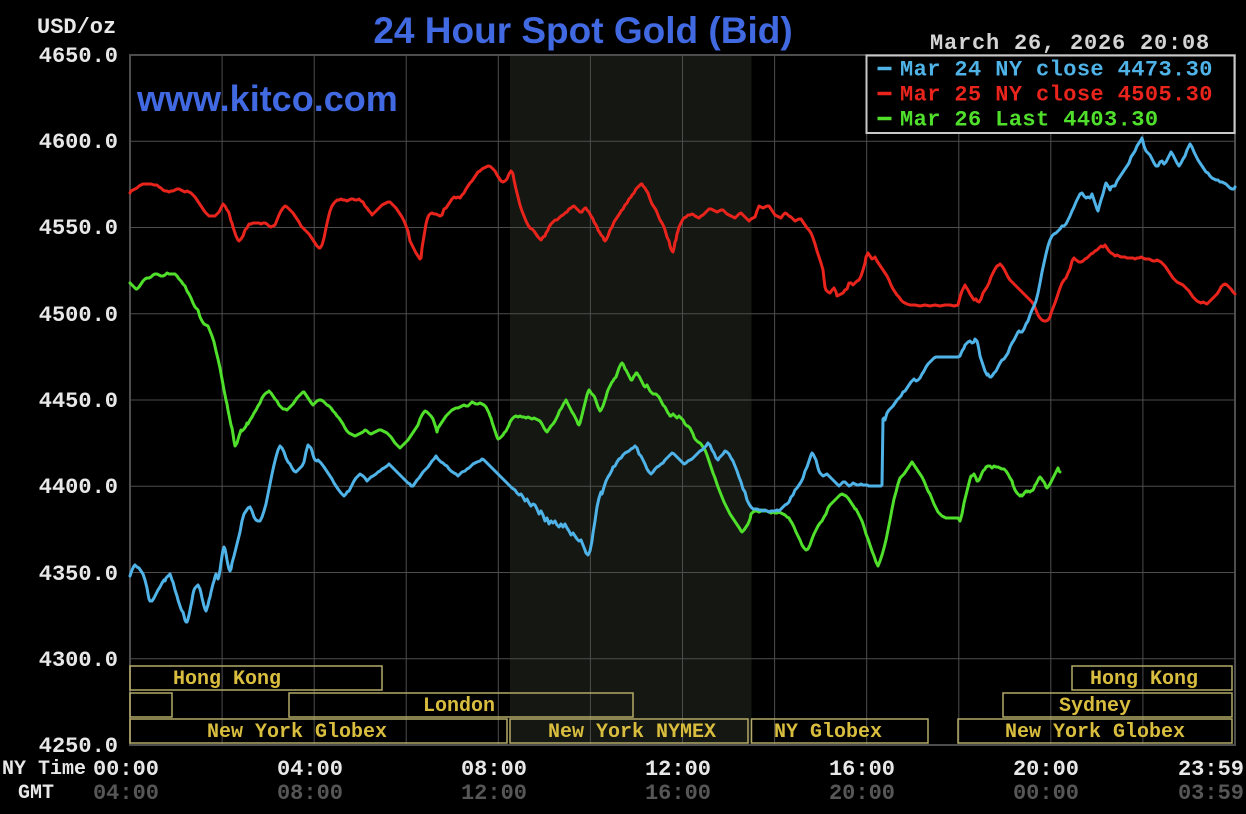  I want to click on svg-text: 03:59, so click(1211, 793).